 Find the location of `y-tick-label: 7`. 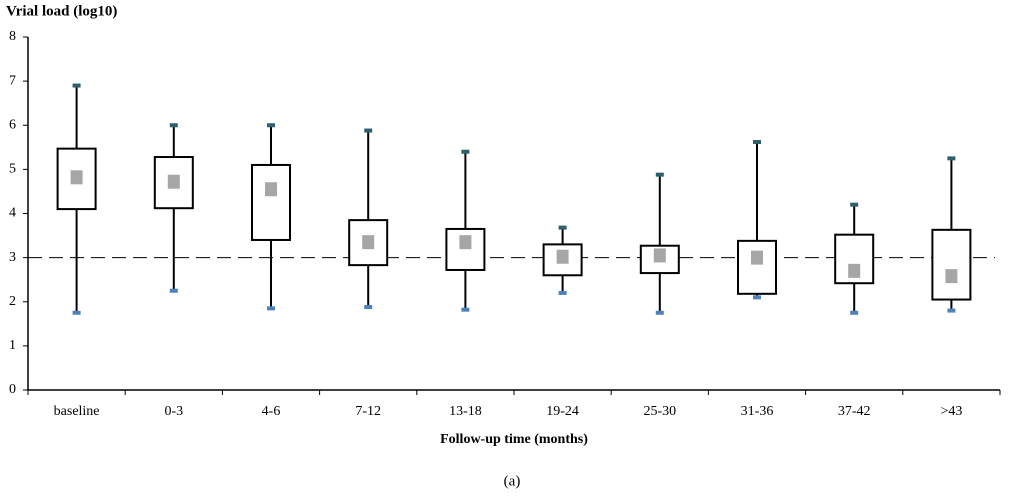

y-tick-label: 7 is located at coordinates (12, 80).